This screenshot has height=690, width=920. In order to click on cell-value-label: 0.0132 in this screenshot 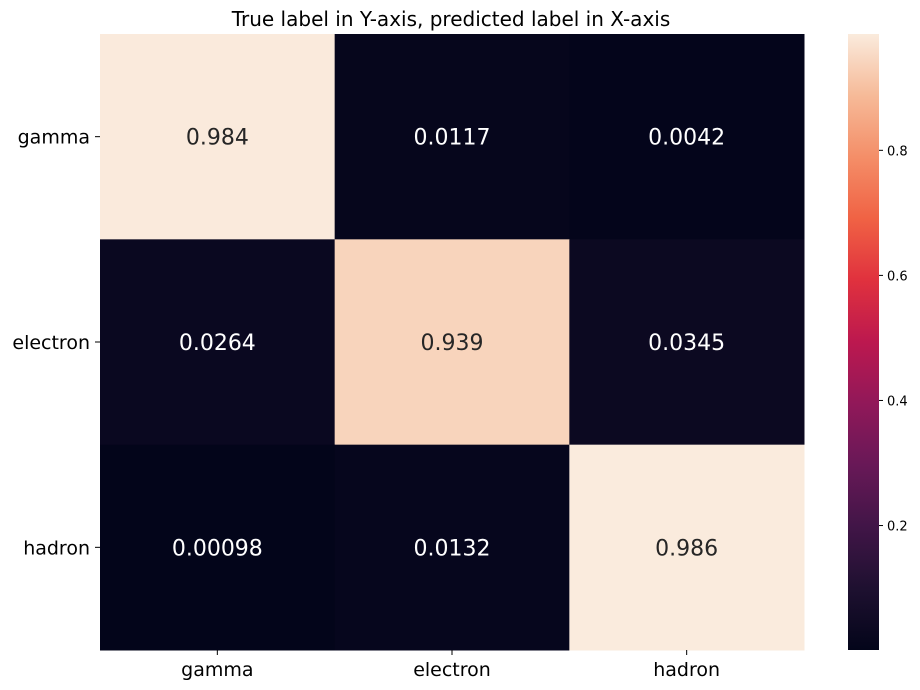, I will do `click(452, 548)`.